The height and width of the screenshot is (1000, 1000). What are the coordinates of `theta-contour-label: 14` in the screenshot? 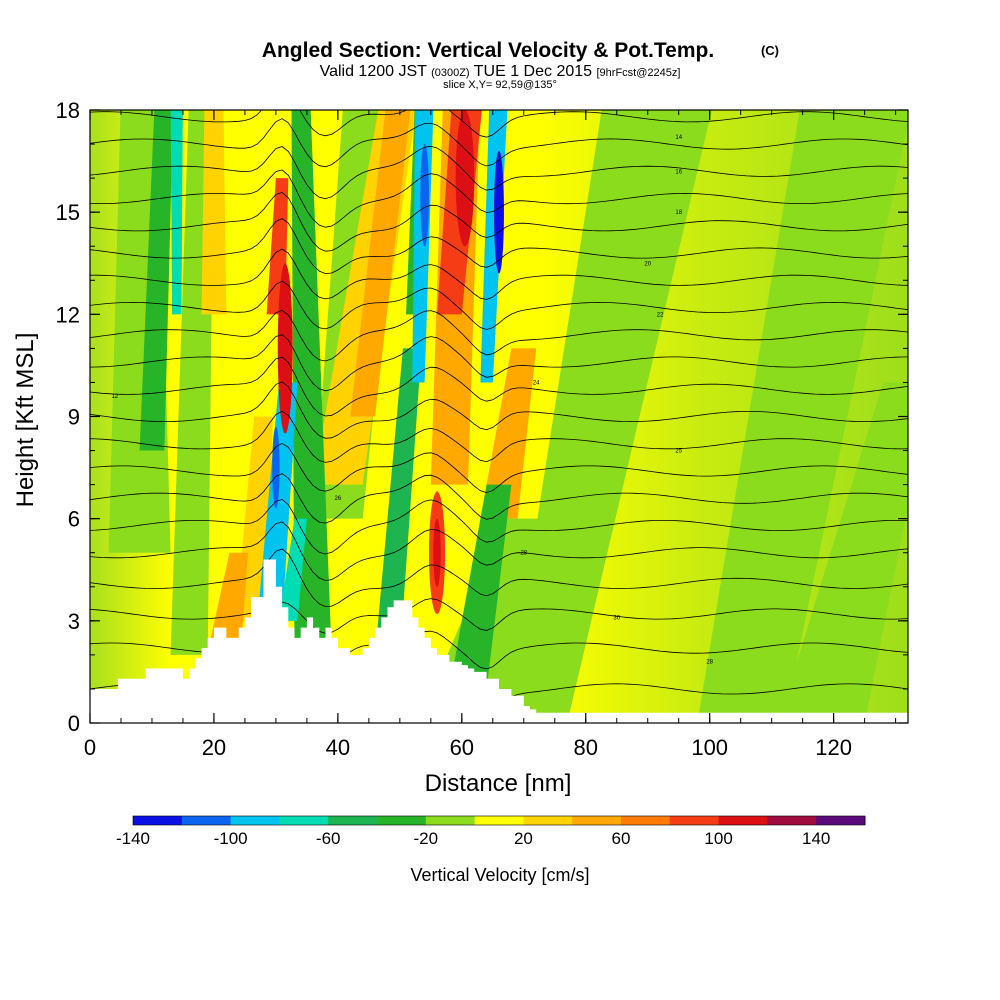 It's located at (678, 138).